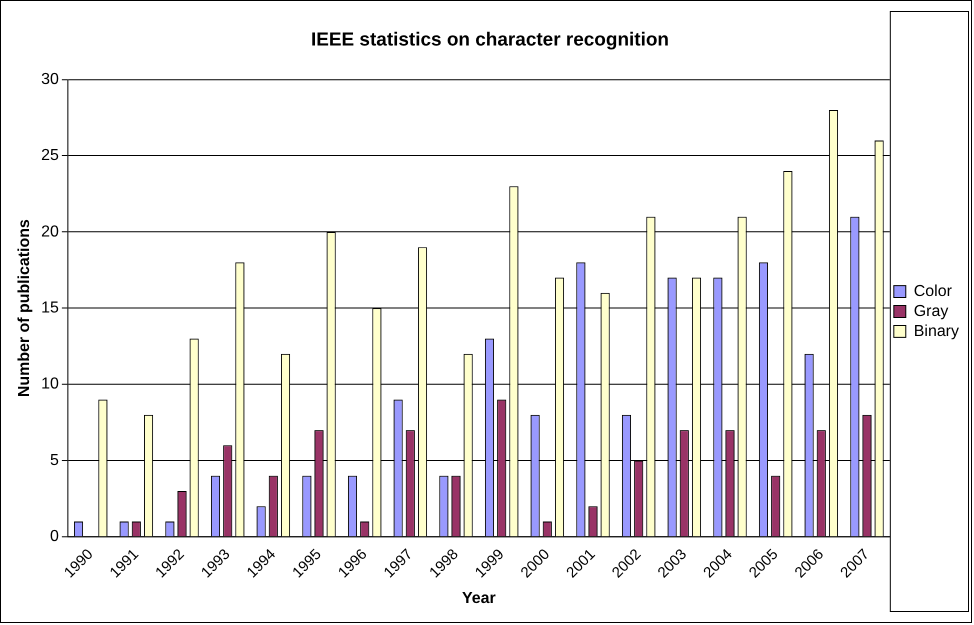 The width and height of the screenshot is (974, 625). What do you see at coordinates (931, 311) in the screenshot?
I see `legend-label: Gray` at bounding box center [931, 311].